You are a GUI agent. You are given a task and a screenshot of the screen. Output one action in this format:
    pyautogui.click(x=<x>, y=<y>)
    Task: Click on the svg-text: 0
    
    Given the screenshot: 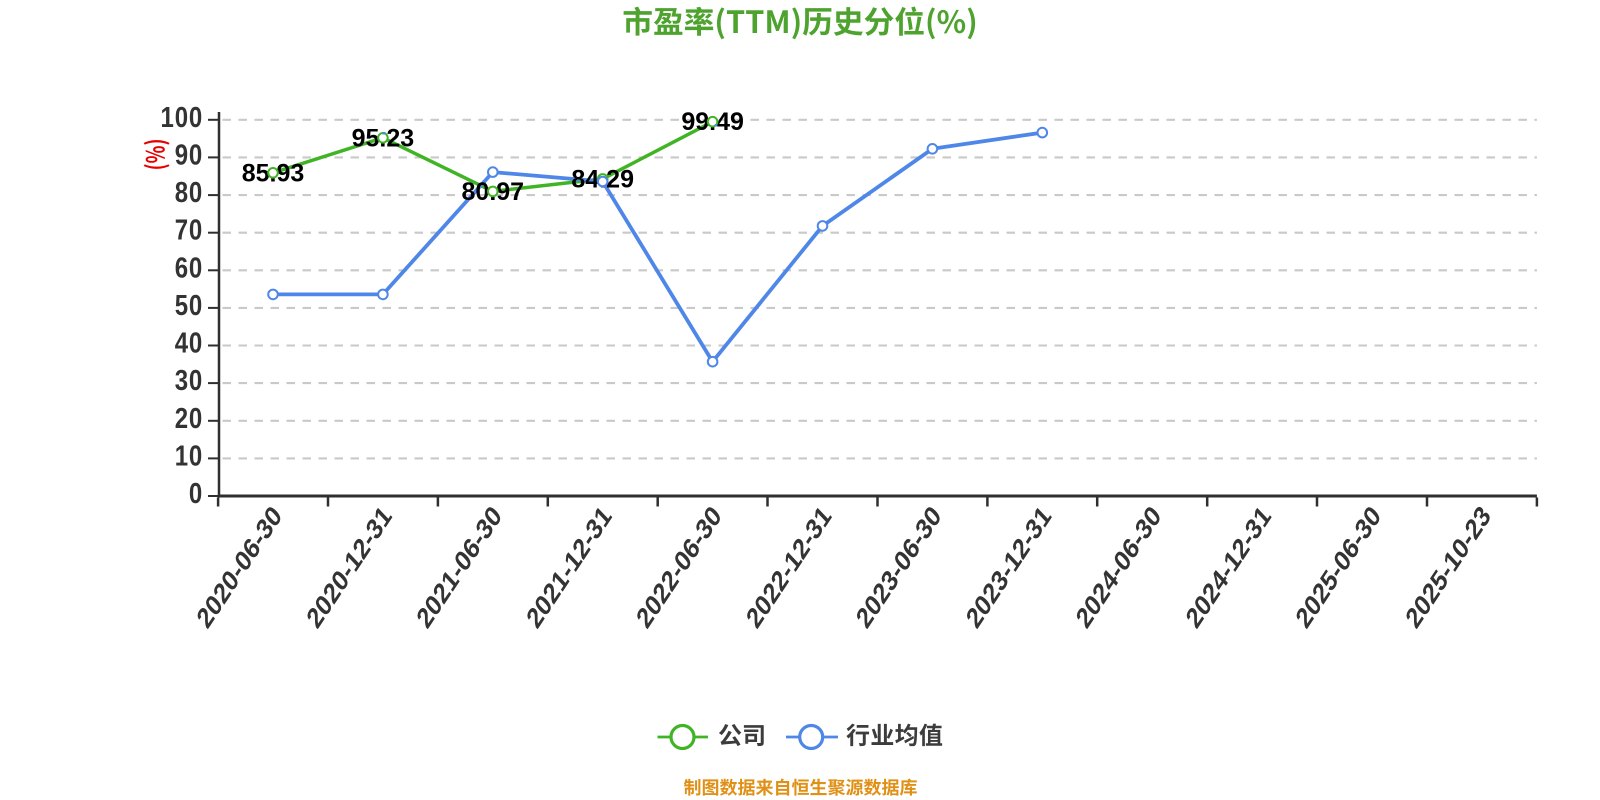 What is the action you would take?
    pyautogui.click(x=196, y=493)
    